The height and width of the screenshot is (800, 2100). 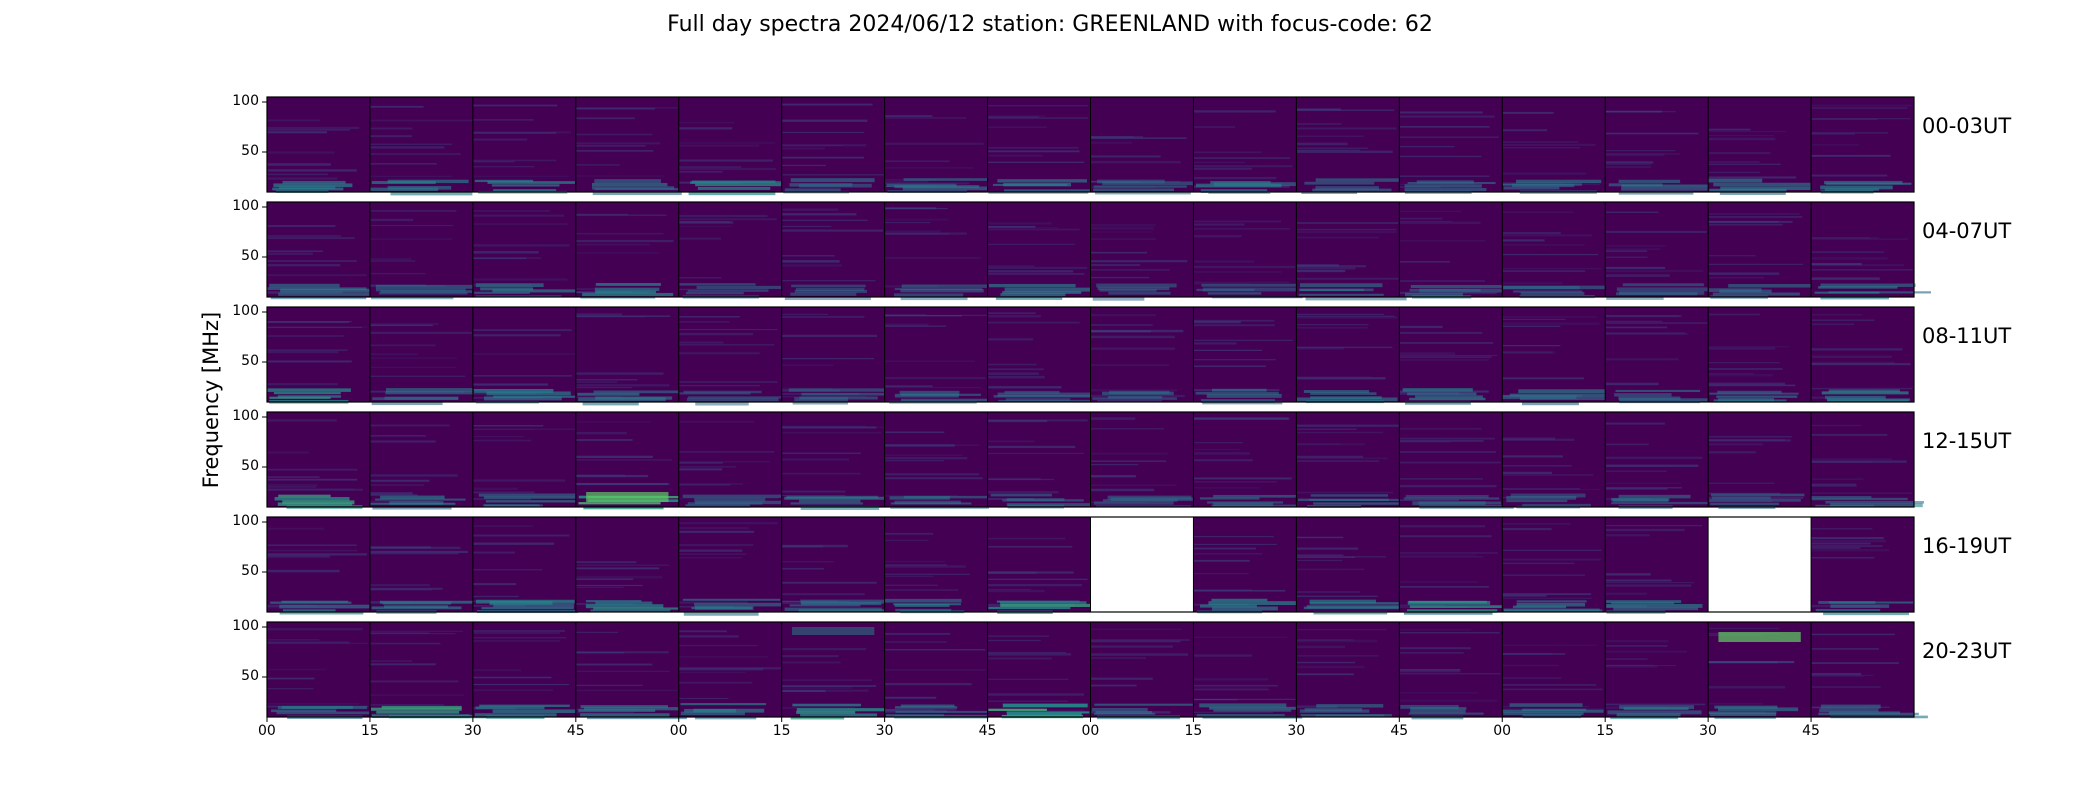 What do you see at coordinates (1967, 126) in the screenshot?
I see `row-label-00-03: 00-03UT` at bounding box center [1967, 126].